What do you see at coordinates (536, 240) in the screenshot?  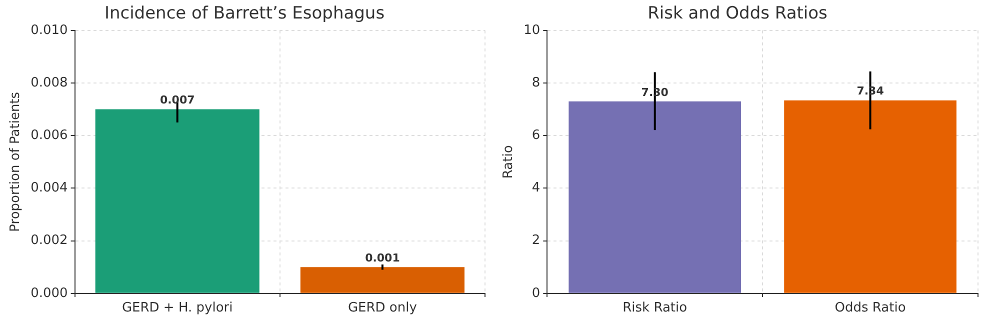 I see `y-tick-label: 2` at bounding box center [536, 240].